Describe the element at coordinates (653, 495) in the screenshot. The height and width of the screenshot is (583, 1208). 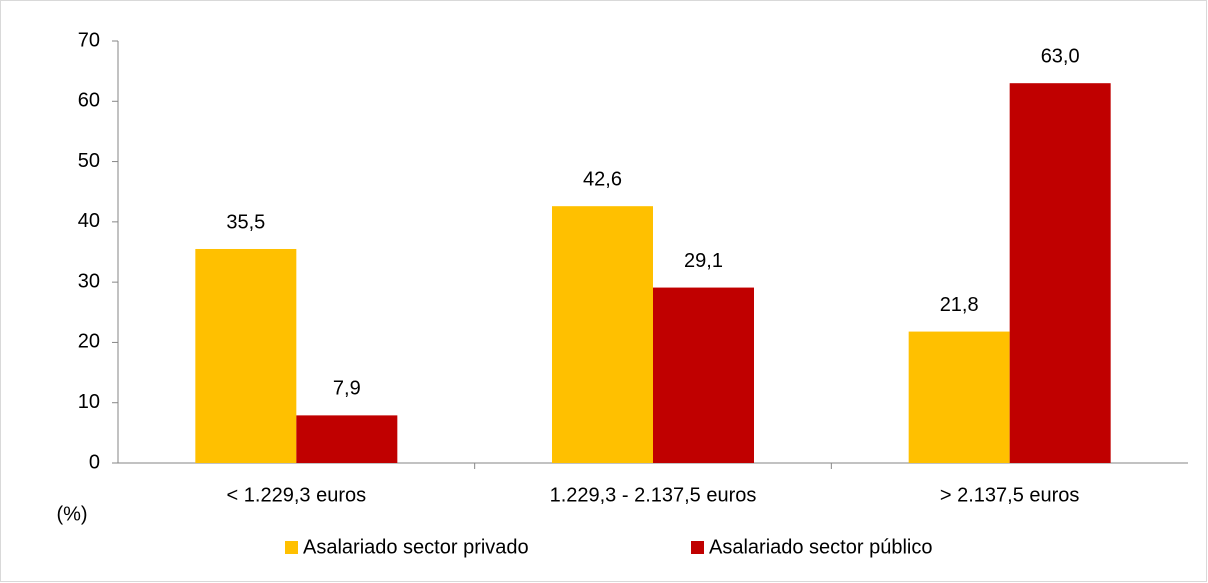
I see `x-tick-label: 1.229,3 - 2.137,5 euros` at that location.